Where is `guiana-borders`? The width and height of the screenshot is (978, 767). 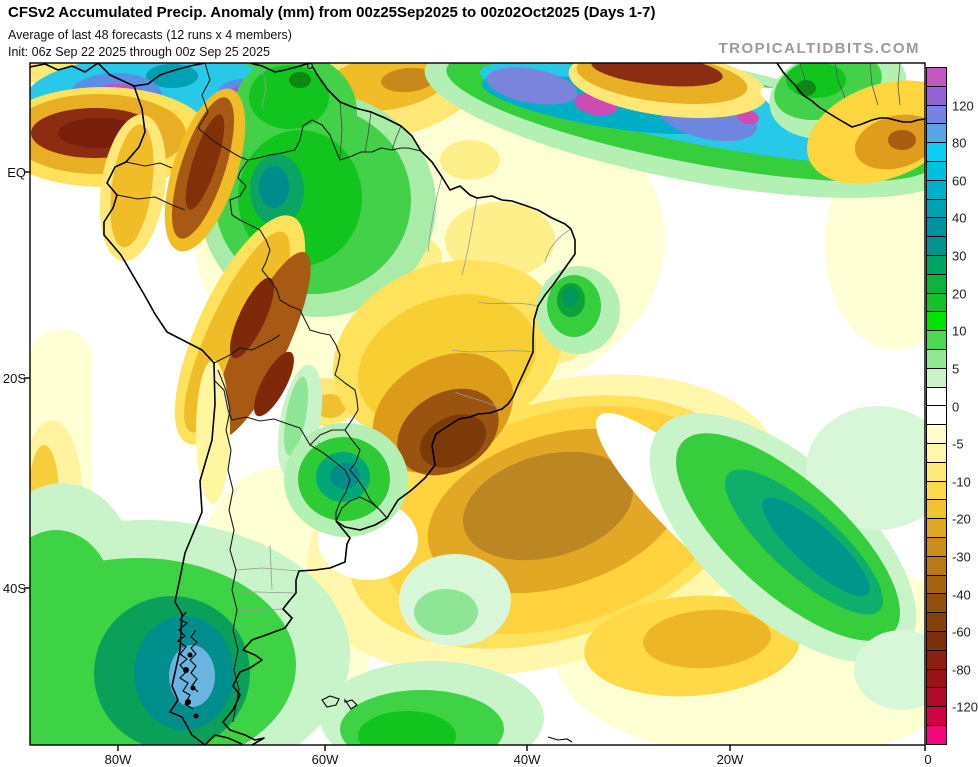 guiana-borders is located at coordinates (370, 130).